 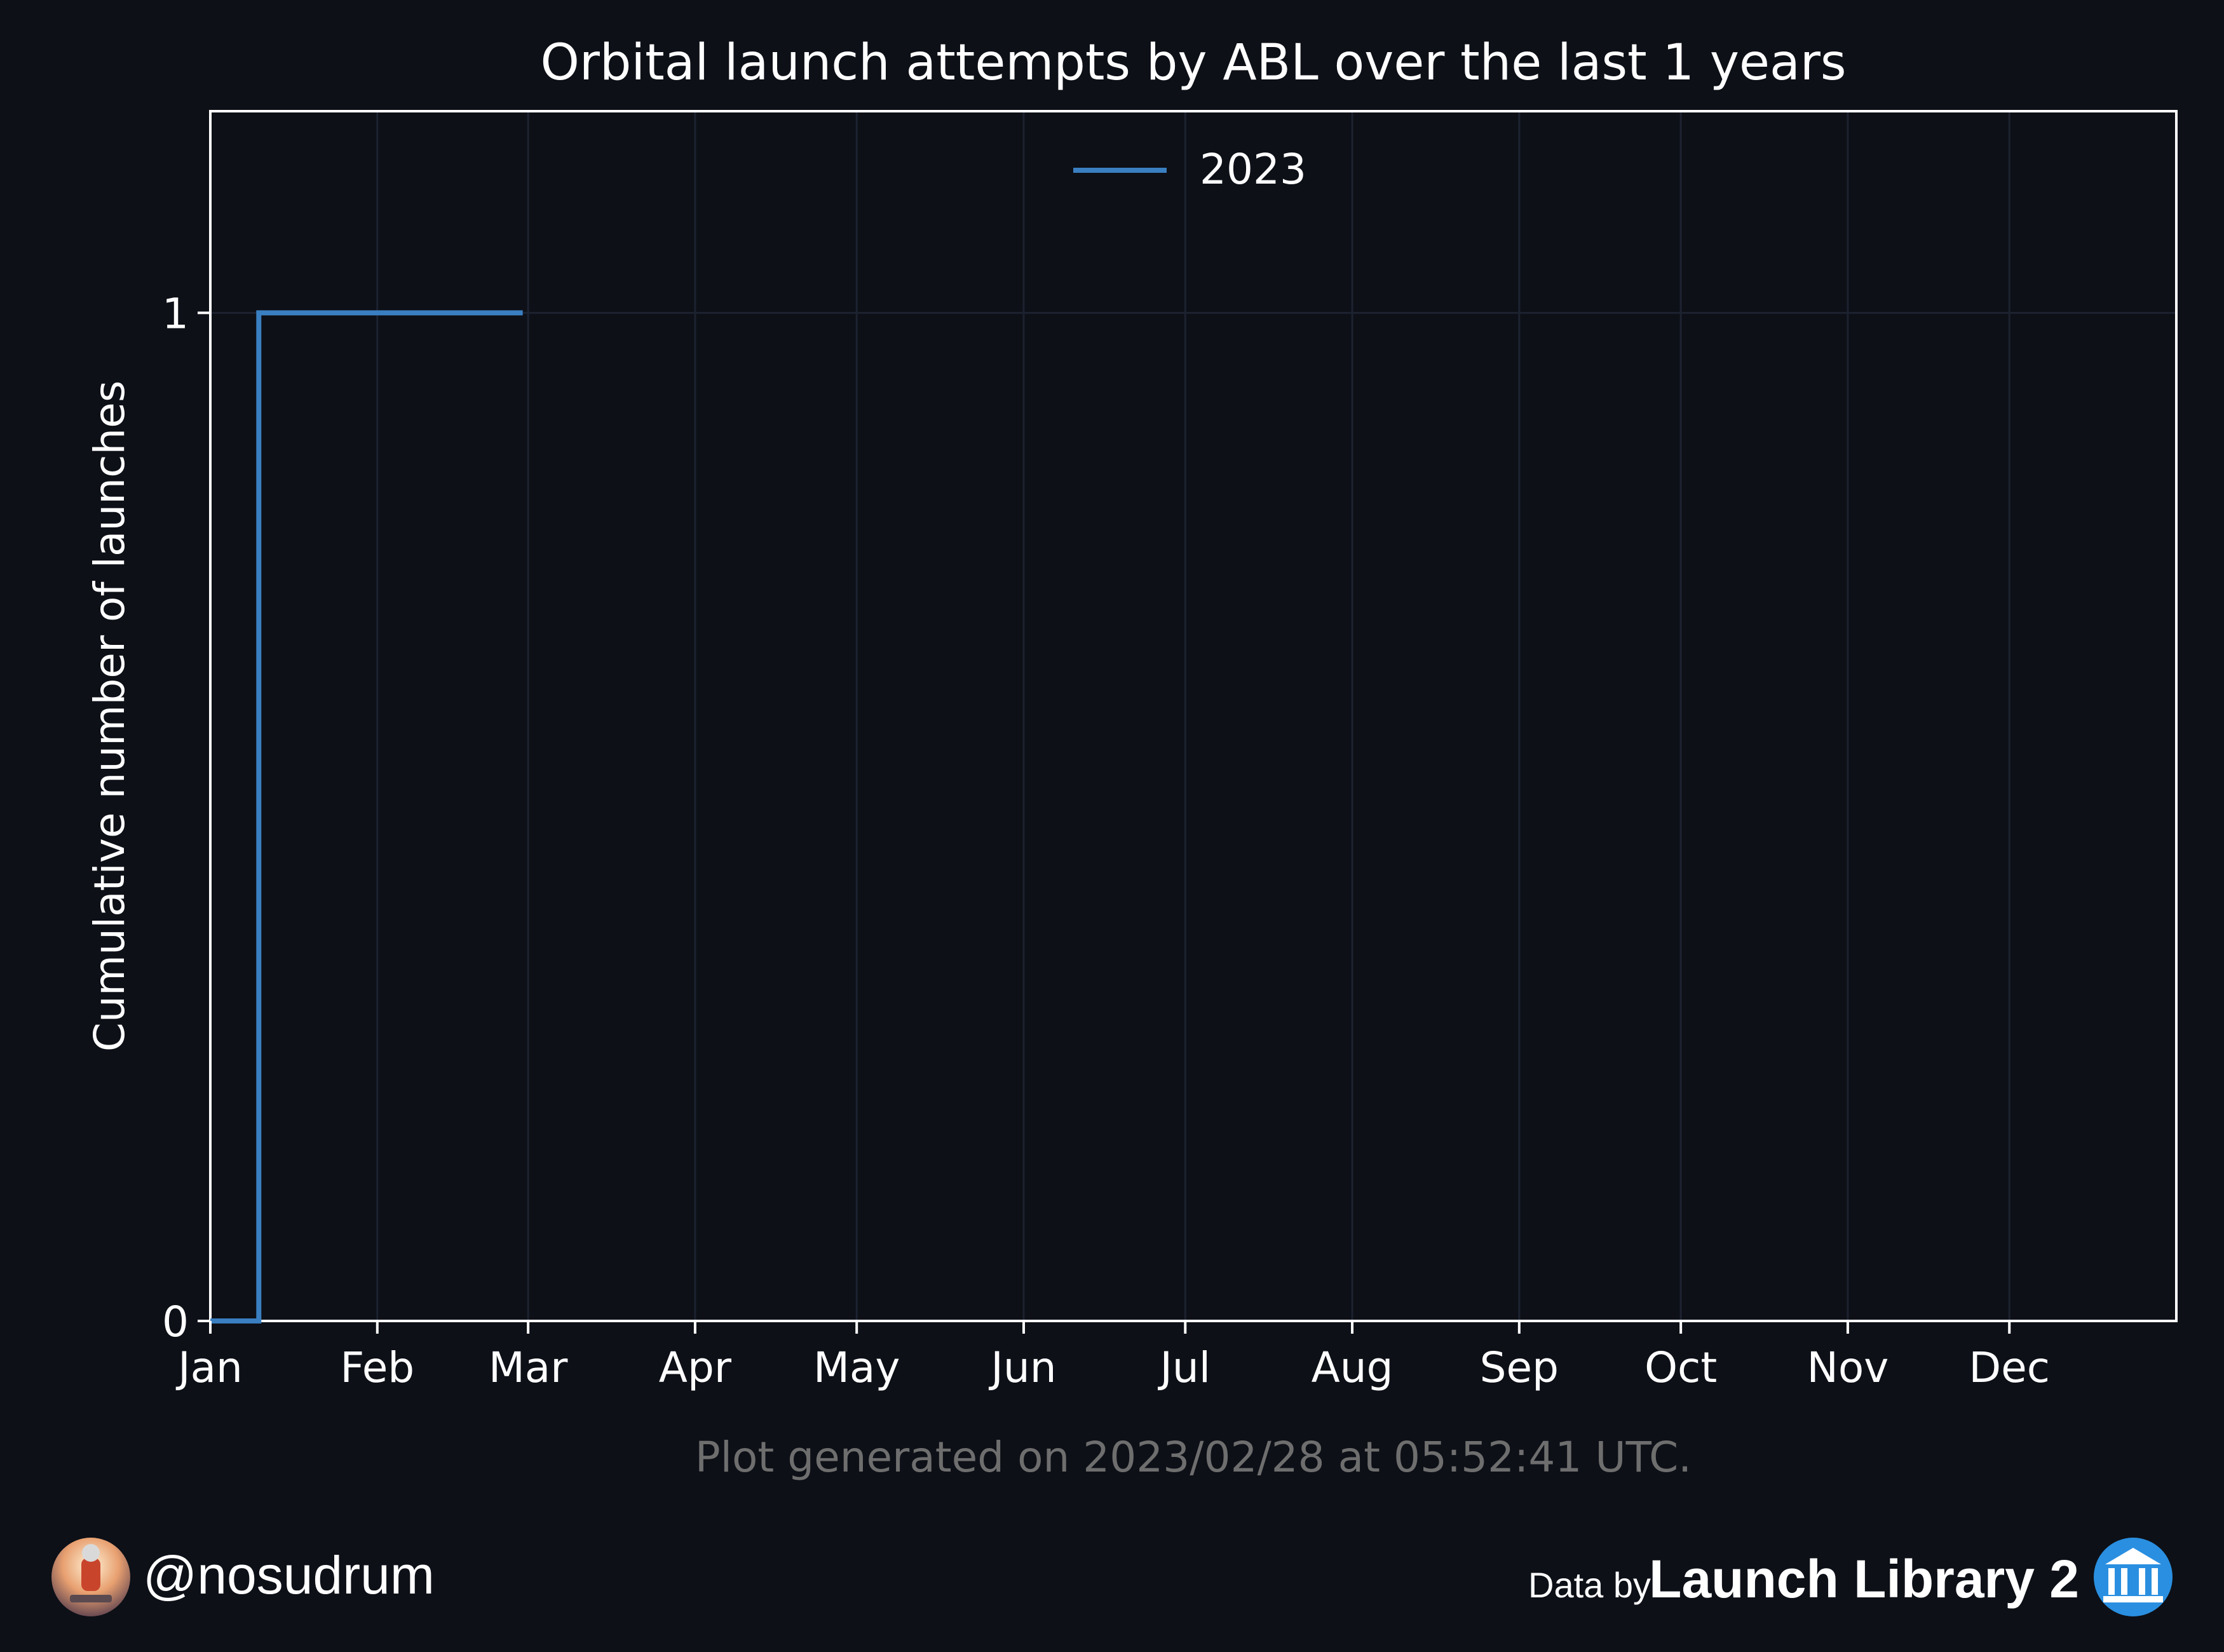 What do you see at coordinates (289, 1575) in the screenshot?
I see `author-handle: @nosudrum` at bounding box center [289, 1575].